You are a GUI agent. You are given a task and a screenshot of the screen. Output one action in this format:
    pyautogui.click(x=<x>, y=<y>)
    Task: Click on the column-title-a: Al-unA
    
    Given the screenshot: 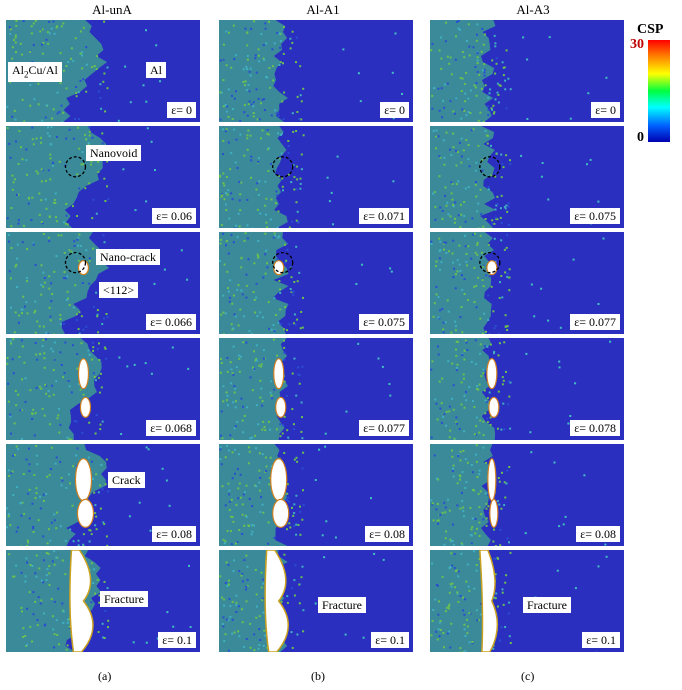 What is the action you would take?
    pyautogui.click(x=112, y=9)
    